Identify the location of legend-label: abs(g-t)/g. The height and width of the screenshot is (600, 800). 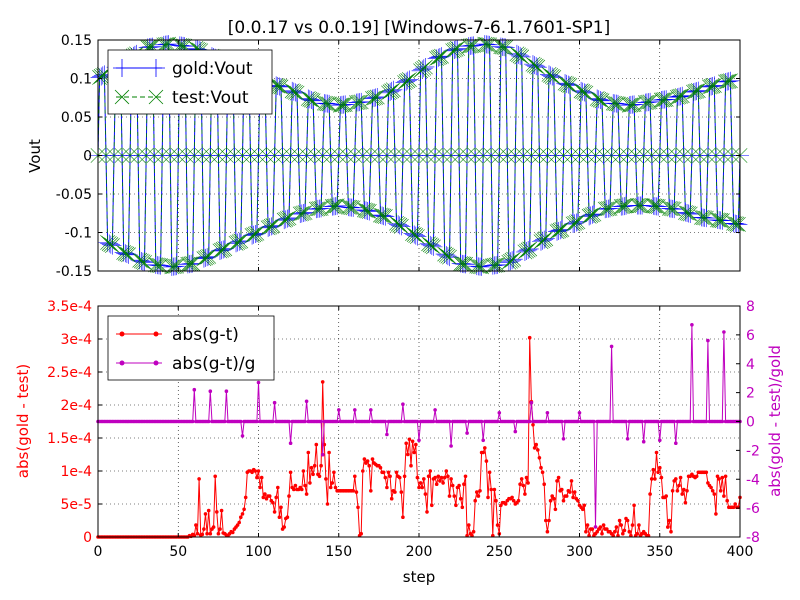
(213, 364).